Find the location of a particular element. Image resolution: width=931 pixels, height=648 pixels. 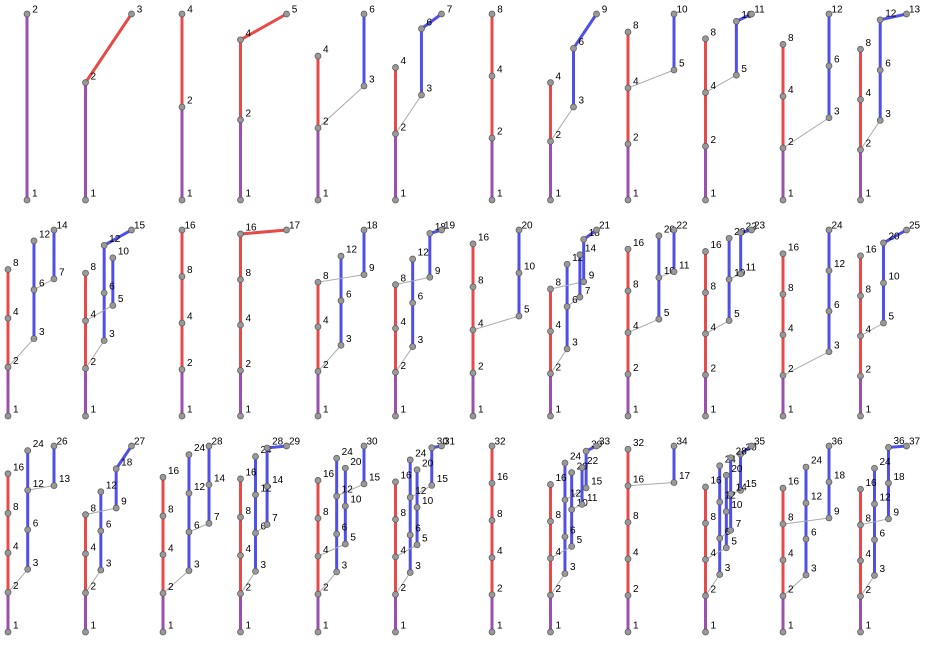

panel-title: 12 is located at coordinates (837, 10).